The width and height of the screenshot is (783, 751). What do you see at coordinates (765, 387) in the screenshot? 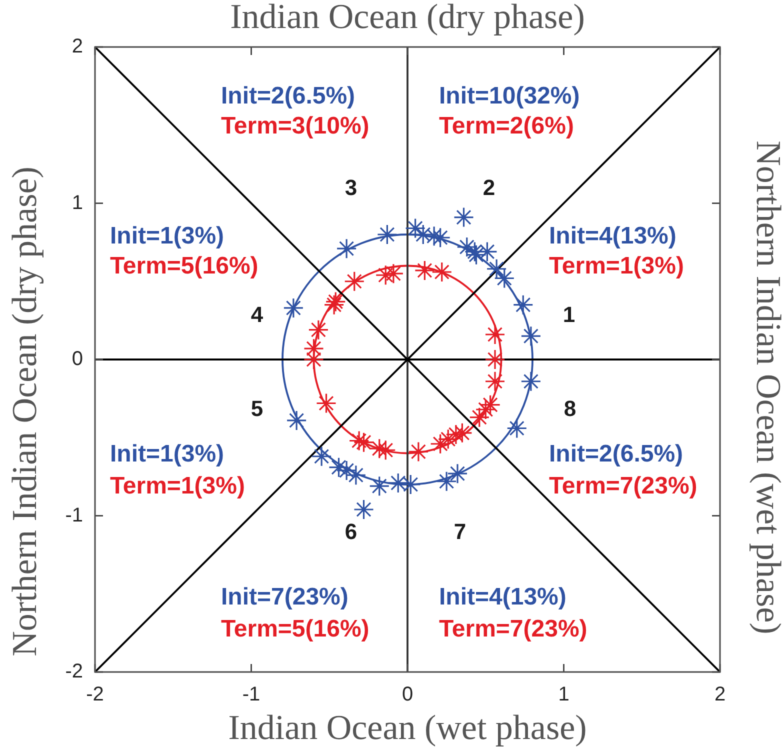
I see `y2-axis-title: Northern Indian Ocean (wet phase)` at bounding box center [765, 387].